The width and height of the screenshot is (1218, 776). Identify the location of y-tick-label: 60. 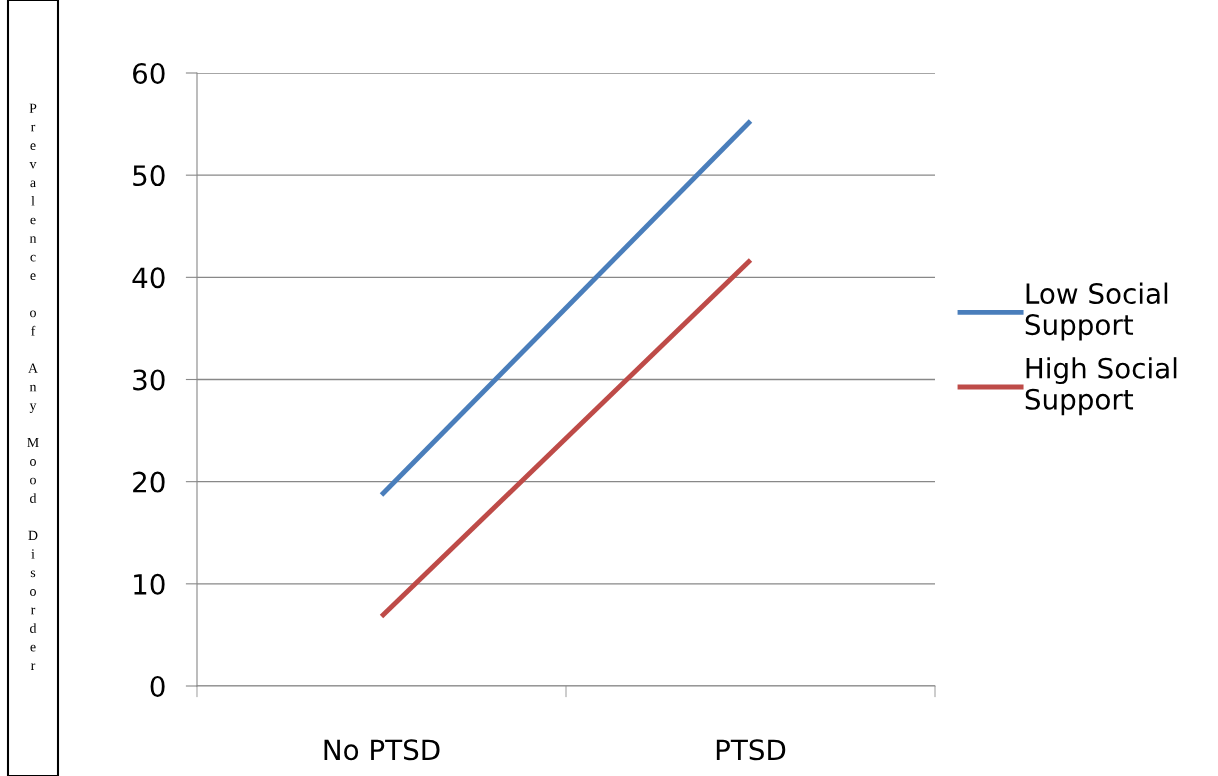
(149, 73).